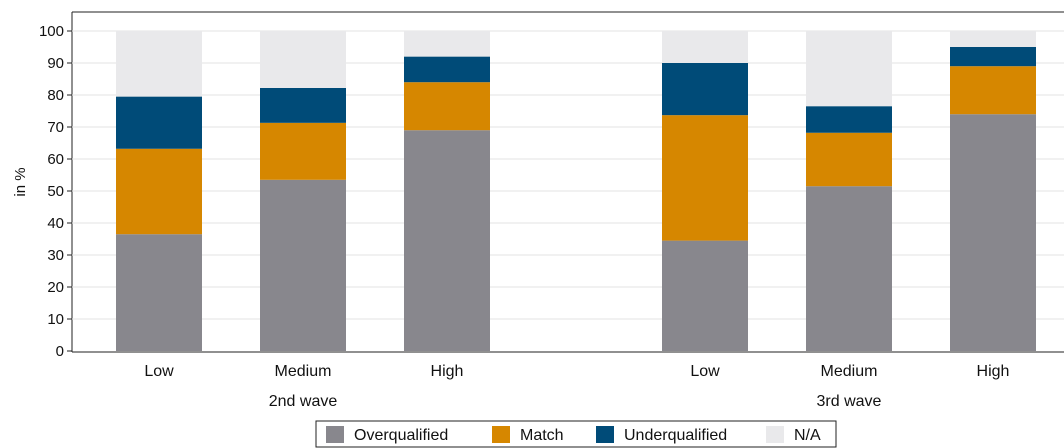 The width and height of the screenshot is (1064, 448). I want to click on y-tick-label: 80, so click(55, 95).